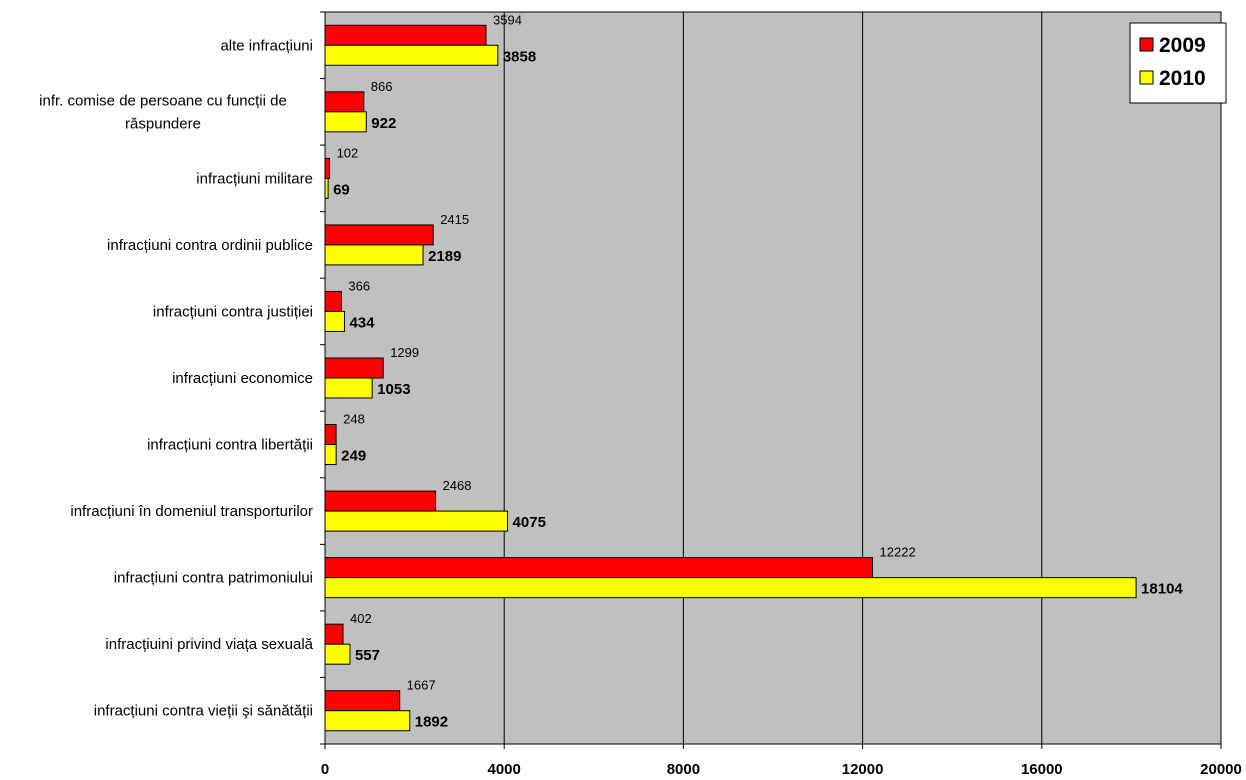 Image resolution: width=1246 pixels, height=780 pixels. What do you see at coordinates (361, 618) in the screenshot?
I see `data-label-2009: 402` at bounding box center [361, 618].